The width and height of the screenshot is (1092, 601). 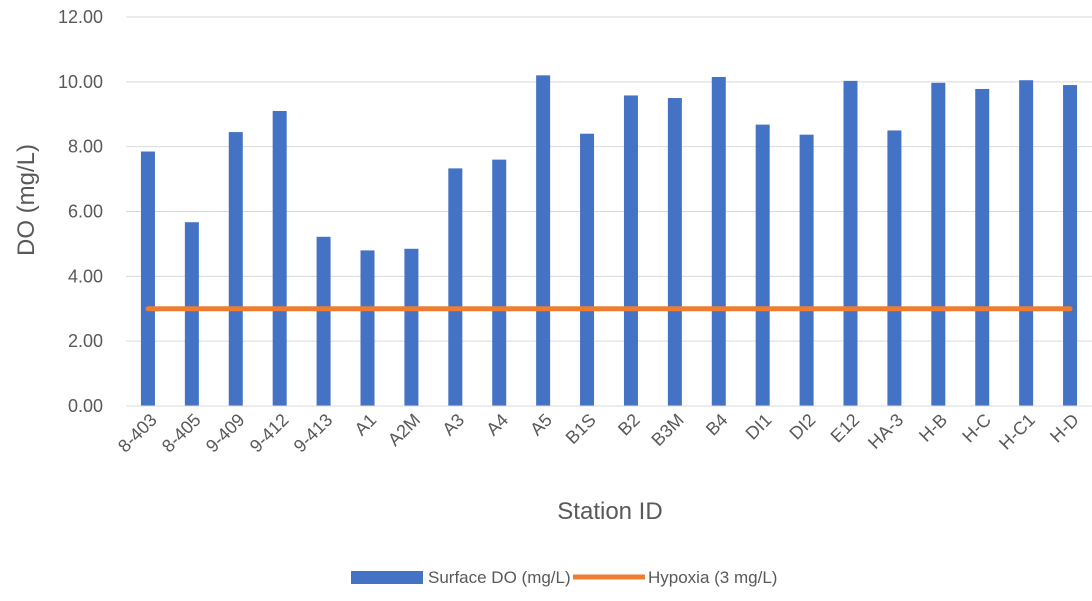 What do you see at coordinates (587, 269) in the screenshot?
I see `bar-B1S` at bounding box center [587, 269].